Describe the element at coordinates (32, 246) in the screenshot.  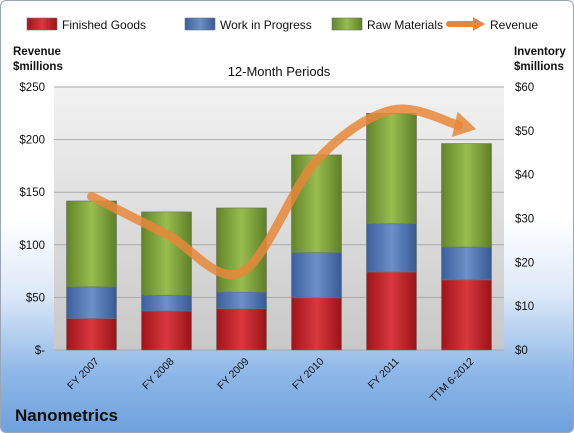
I see `left-tick-label: $100` at that location.